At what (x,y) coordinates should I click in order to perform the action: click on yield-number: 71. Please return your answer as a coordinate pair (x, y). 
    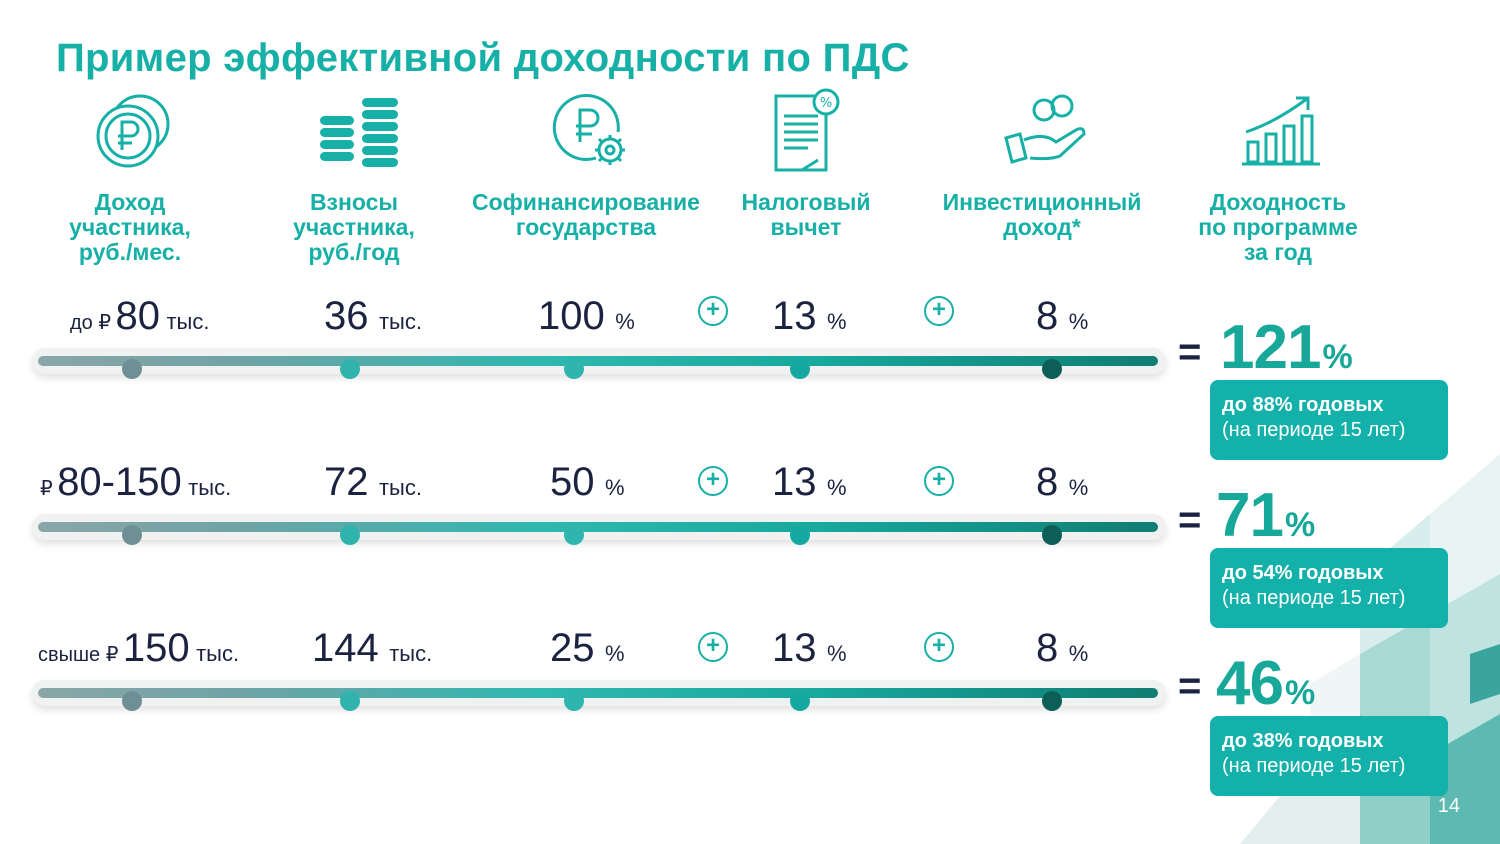
    Looking at the image, I should click on (1250, 515).